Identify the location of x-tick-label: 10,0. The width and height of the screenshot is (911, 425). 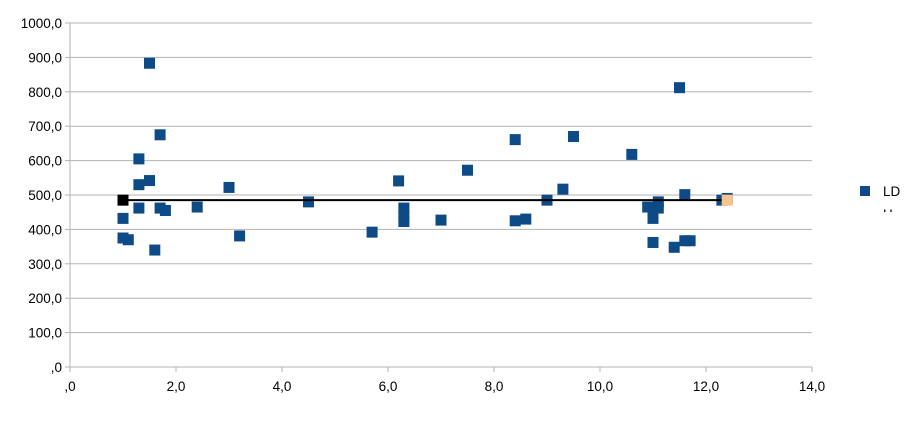
(600, 386).